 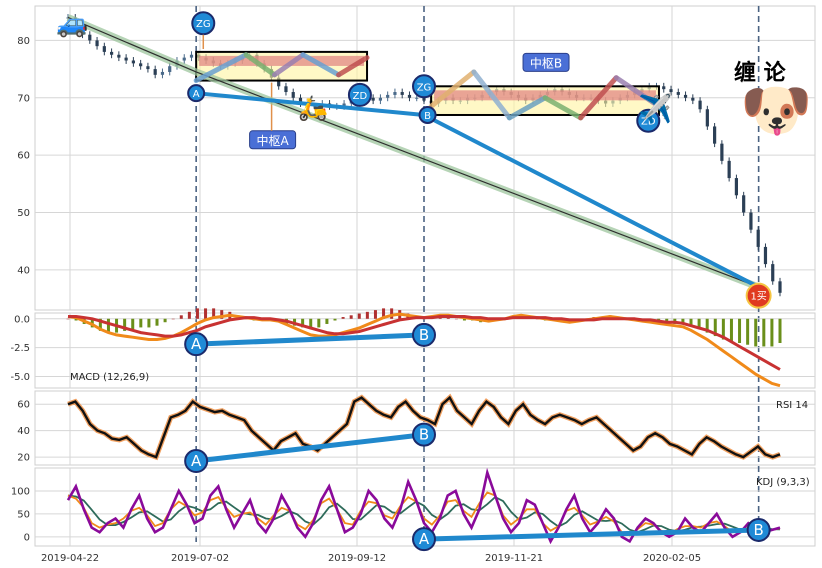 I want to click on stroke-line, so click(x=132, y=44).